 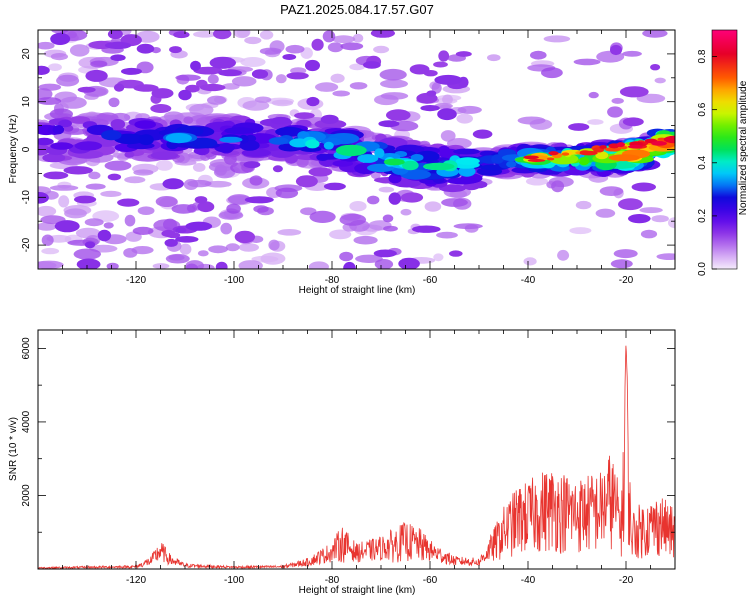 What do you see at coordinates (26, 197) in the screenshot?
I see `spectrogram-y-tick-label: -10` at bounding box center [26, 197].